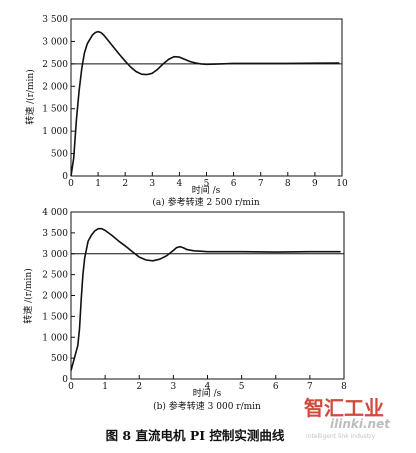 Image resolution: width=416 pixels, height=453 pixels. What do you see at coordinates (205, 202) in the screenshot?
I see `chart-a-caption: (a) 参考转速 2 500 r/min` at bounding box center [205, 202].